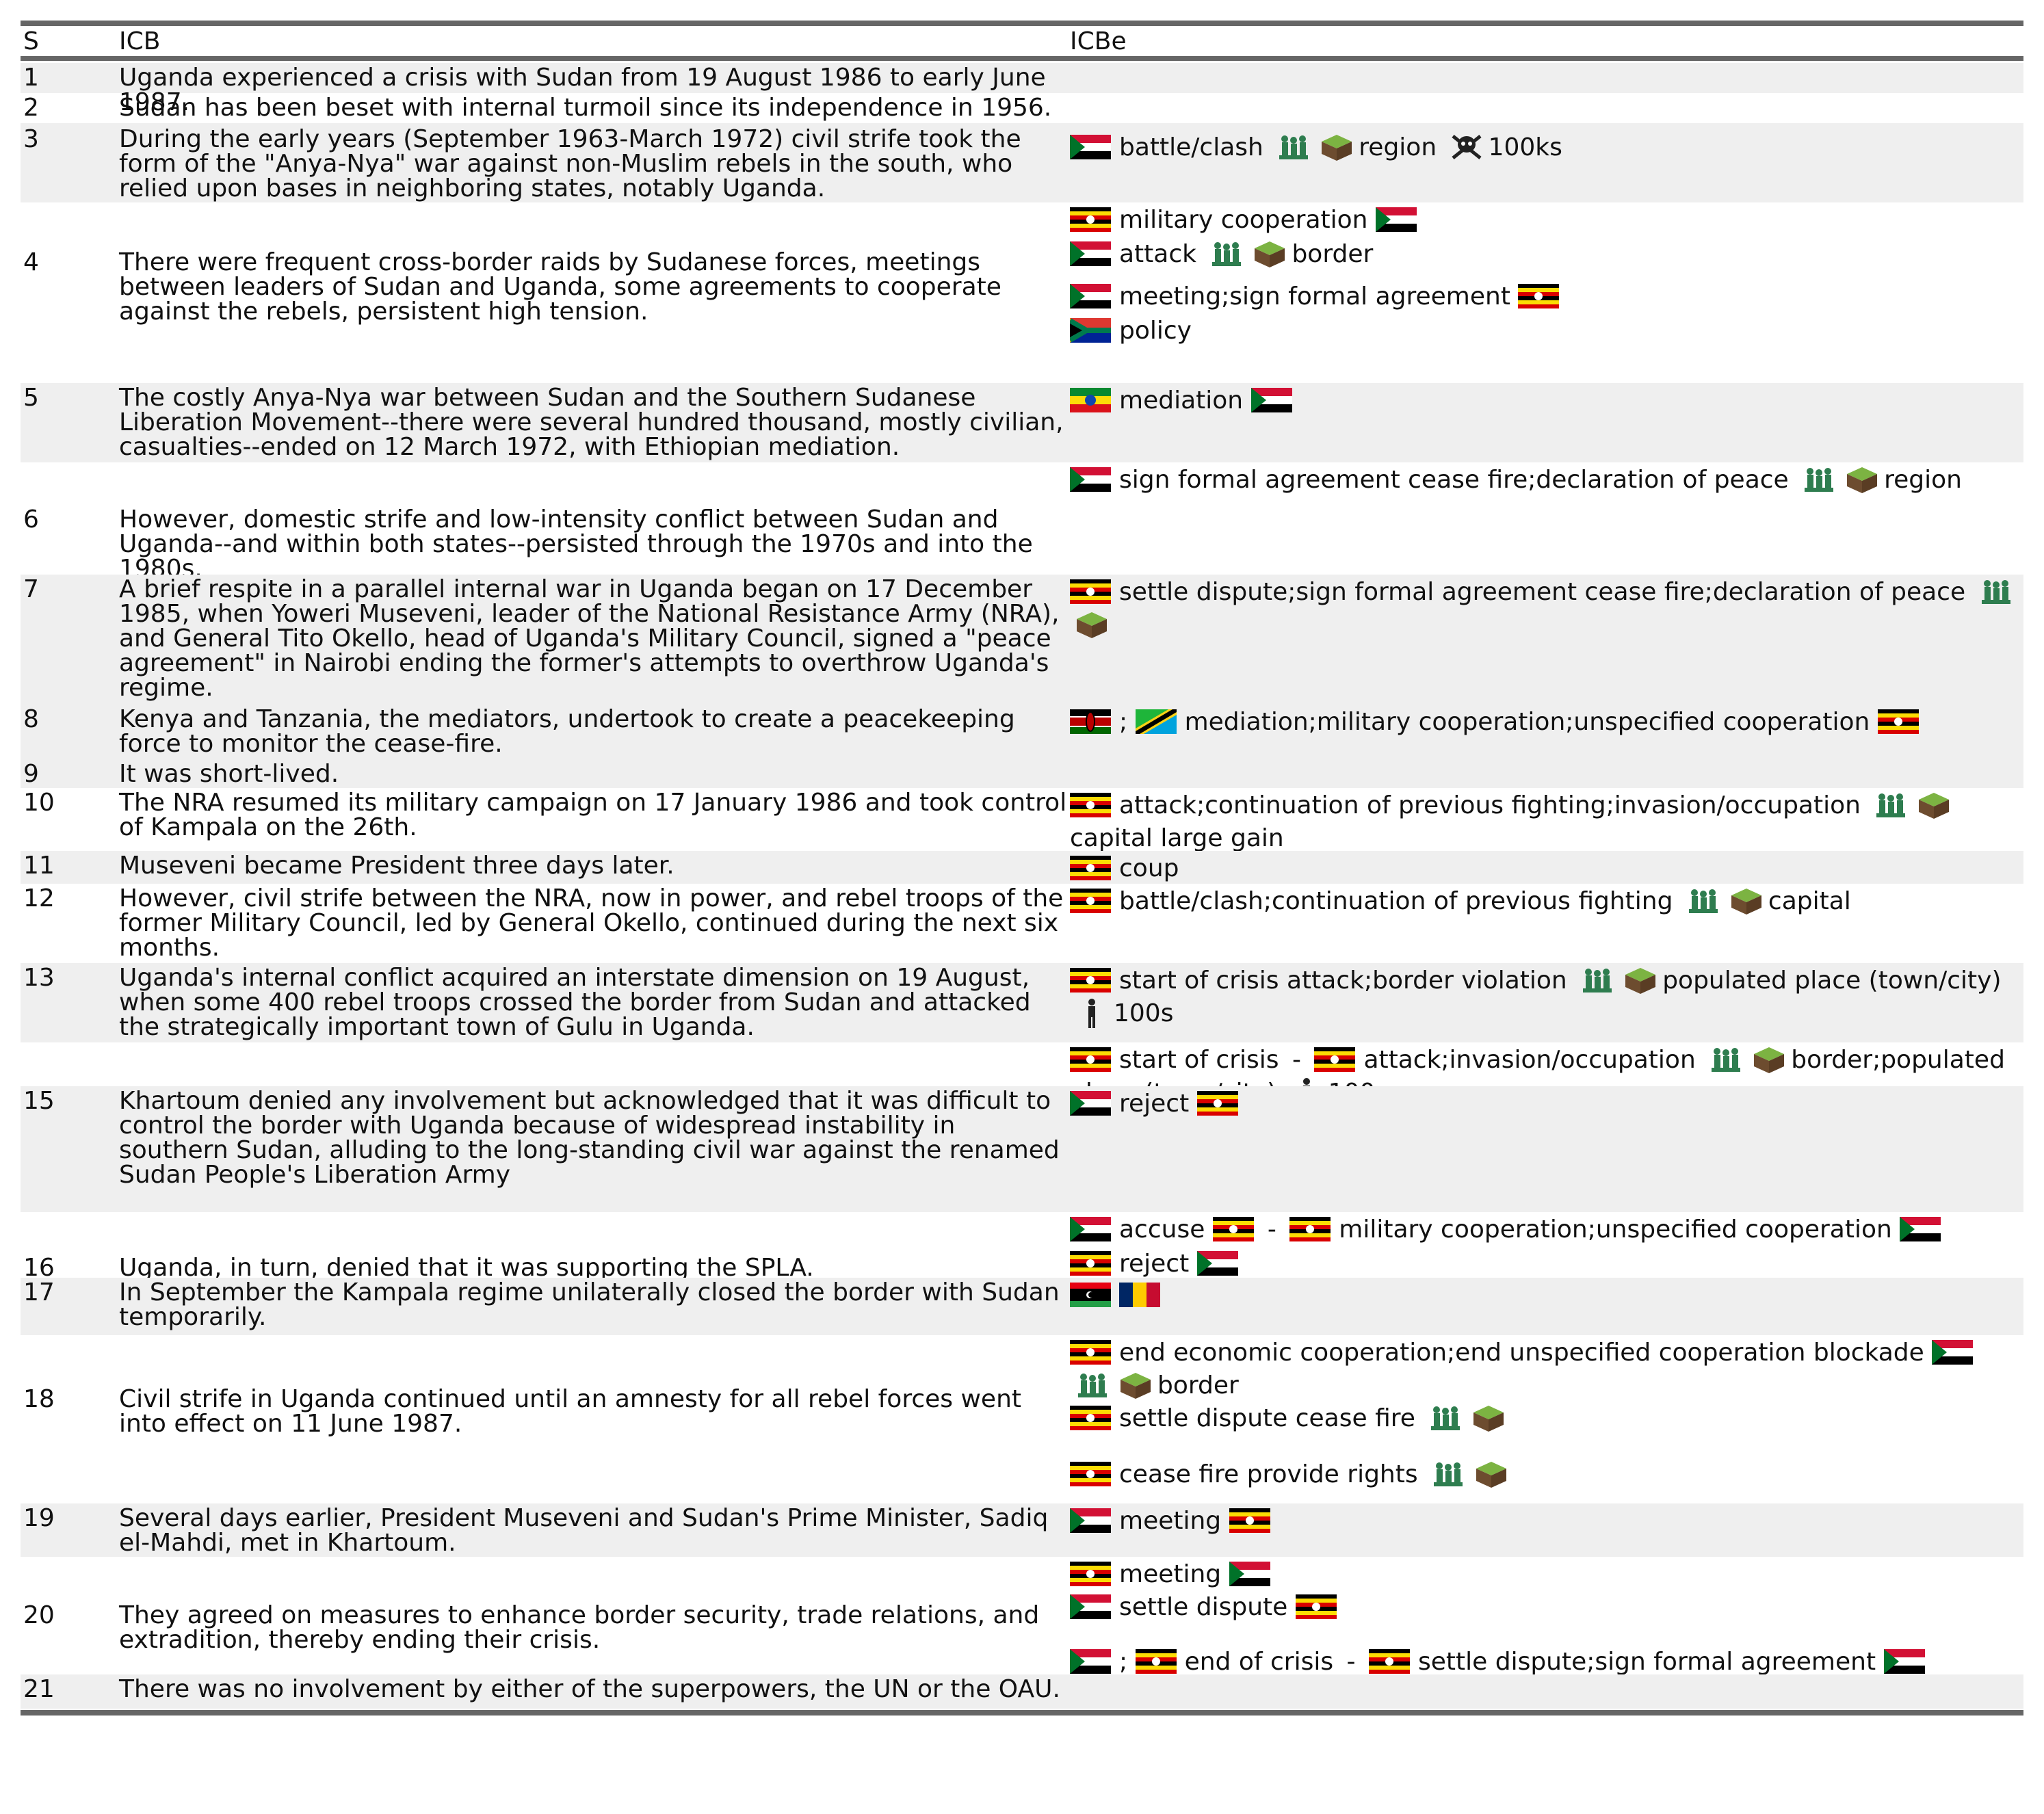 The width and height of the screenshot is (2044, 1814). Describe the element at coordinates (39, 866) in the screenshot. I see `row-s-number: 11` at that location.